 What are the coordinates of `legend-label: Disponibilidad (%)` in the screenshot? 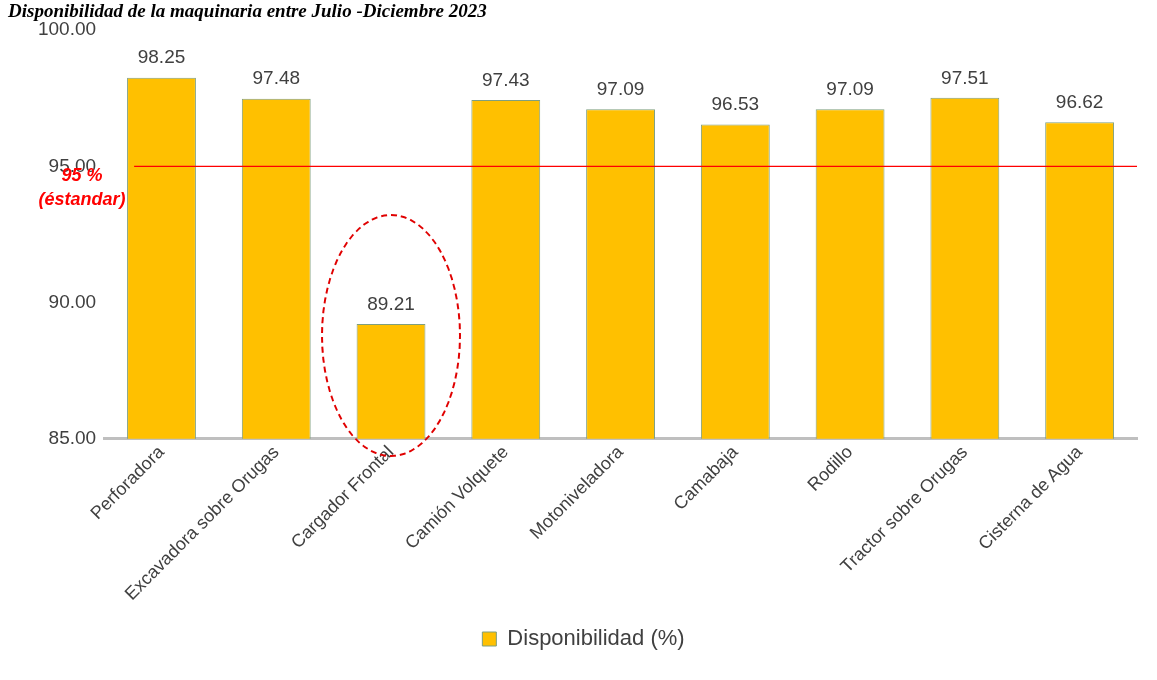 It's located at (596, 638).